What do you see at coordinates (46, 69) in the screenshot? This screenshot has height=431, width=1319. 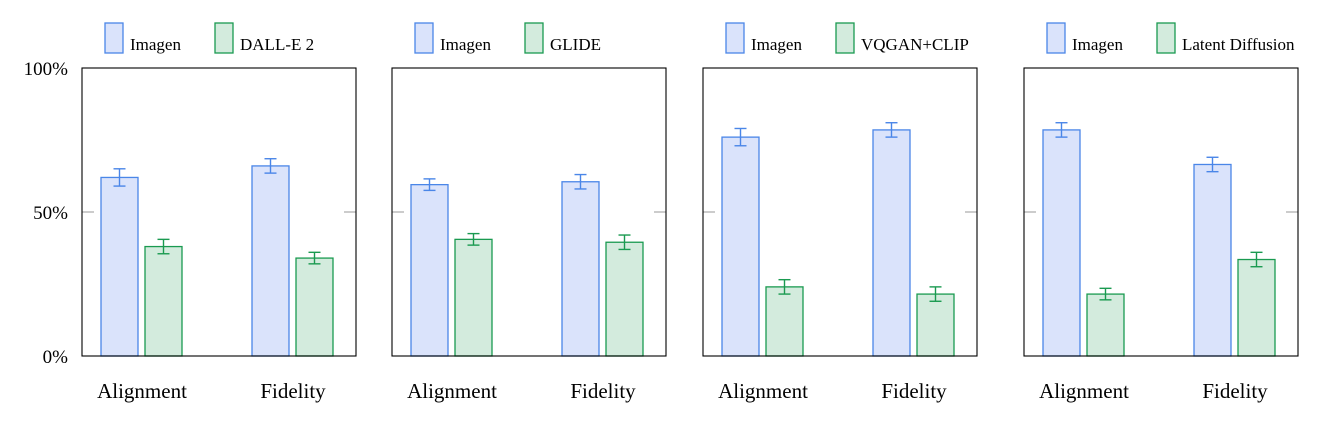 I see `y-tick-label: 100%` at bounding box center [46, 69].